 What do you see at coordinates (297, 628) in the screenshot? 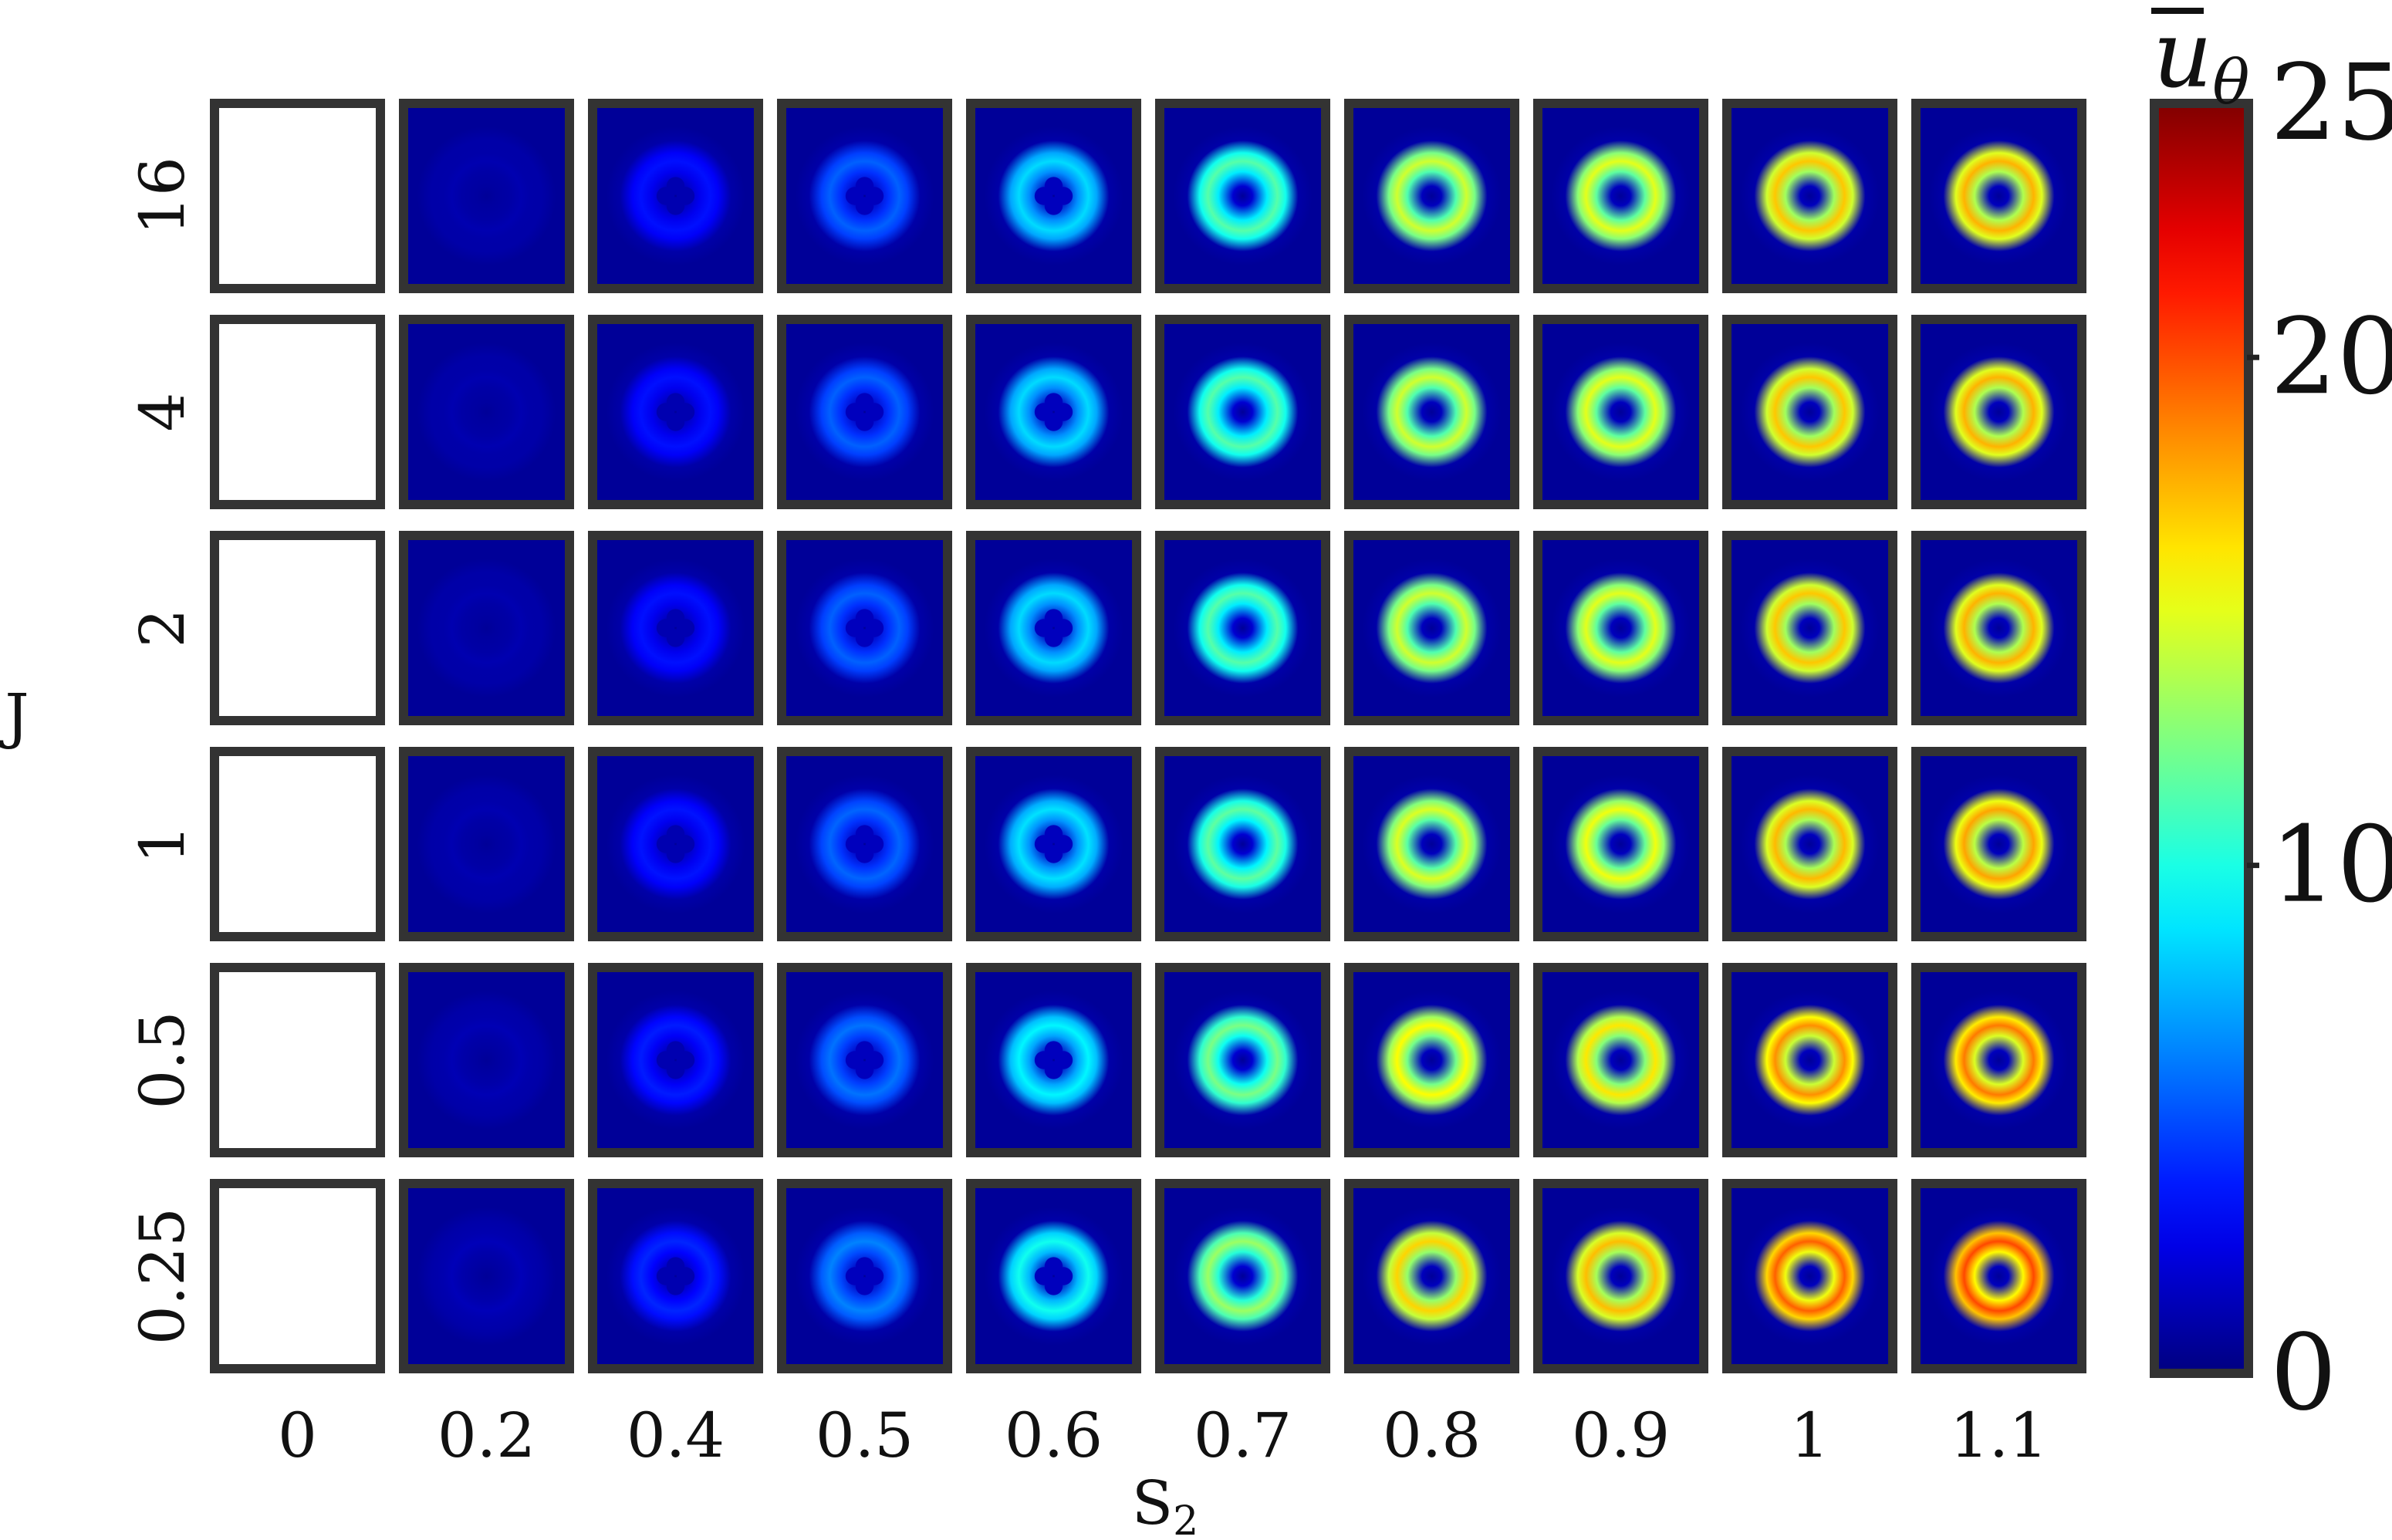
I see `panel-J2-S0` at bounding box center [297, 628].